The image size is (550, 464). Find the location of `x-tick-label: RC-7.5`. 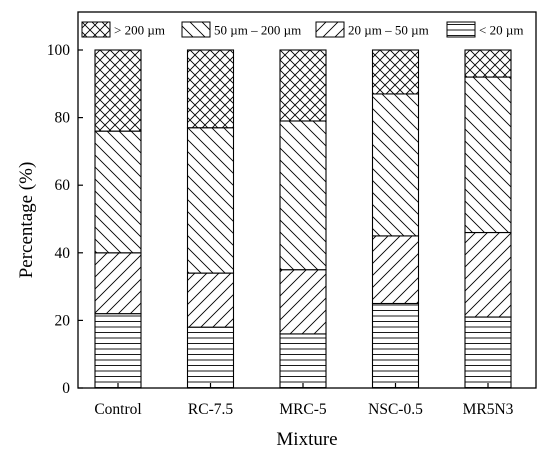

x-tick-label: RC-7.5 is located at coordinates (210, 409).